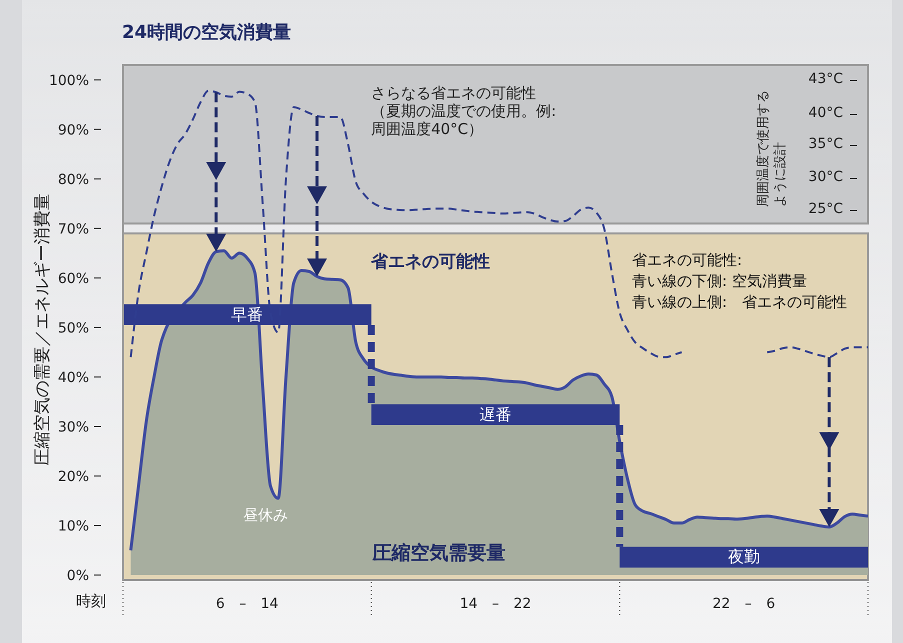 This screenshot has width=903, height=643. What do you see at coordinates (91, 601) in the screenshot?
I see `x-axis-title: 時刻` at bounding box center [91, 601].